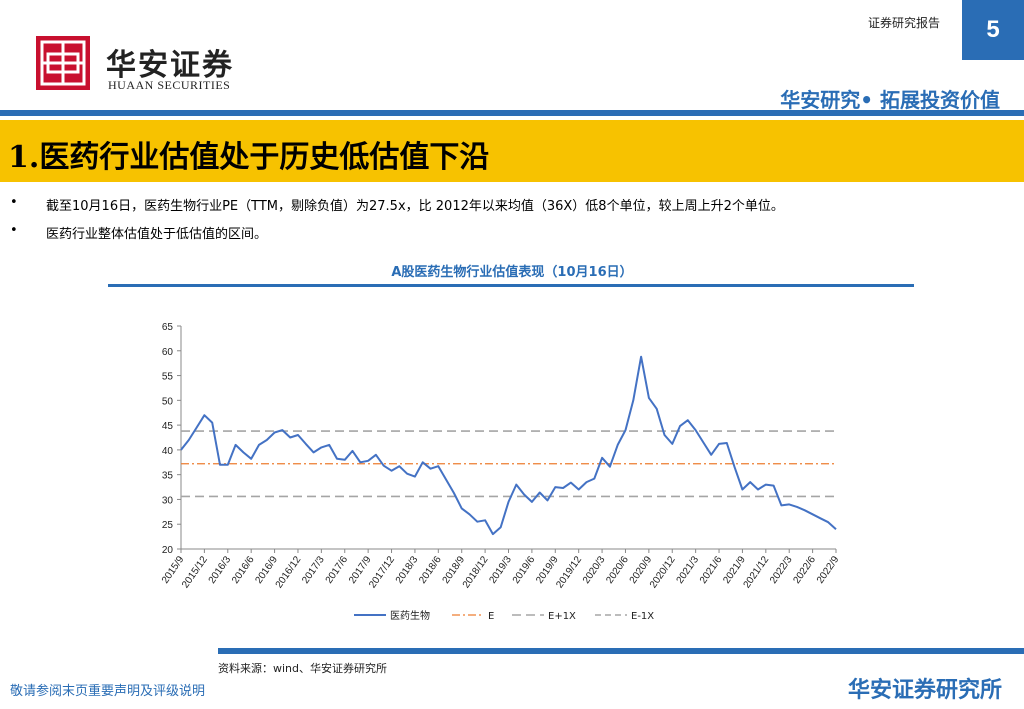 The width and height of the screenshot is (1024, 709). Describe the element at coordinates (249, 157) in the screenshot. I see `page-title: 1.医药行业估值处于历史低估值下沿` at that location.